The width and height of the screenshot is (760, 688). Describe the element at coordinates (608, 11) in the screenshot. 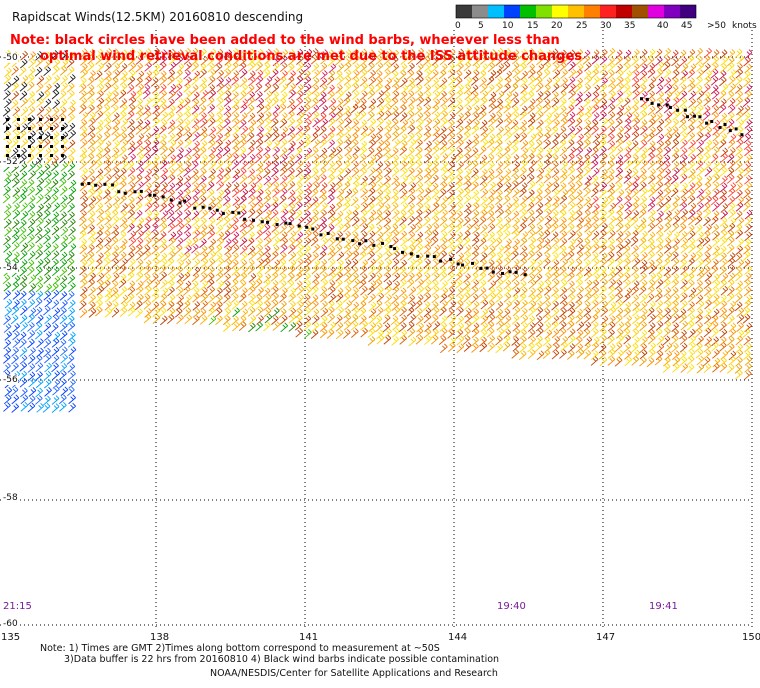

I see `color-swatch` at that location.